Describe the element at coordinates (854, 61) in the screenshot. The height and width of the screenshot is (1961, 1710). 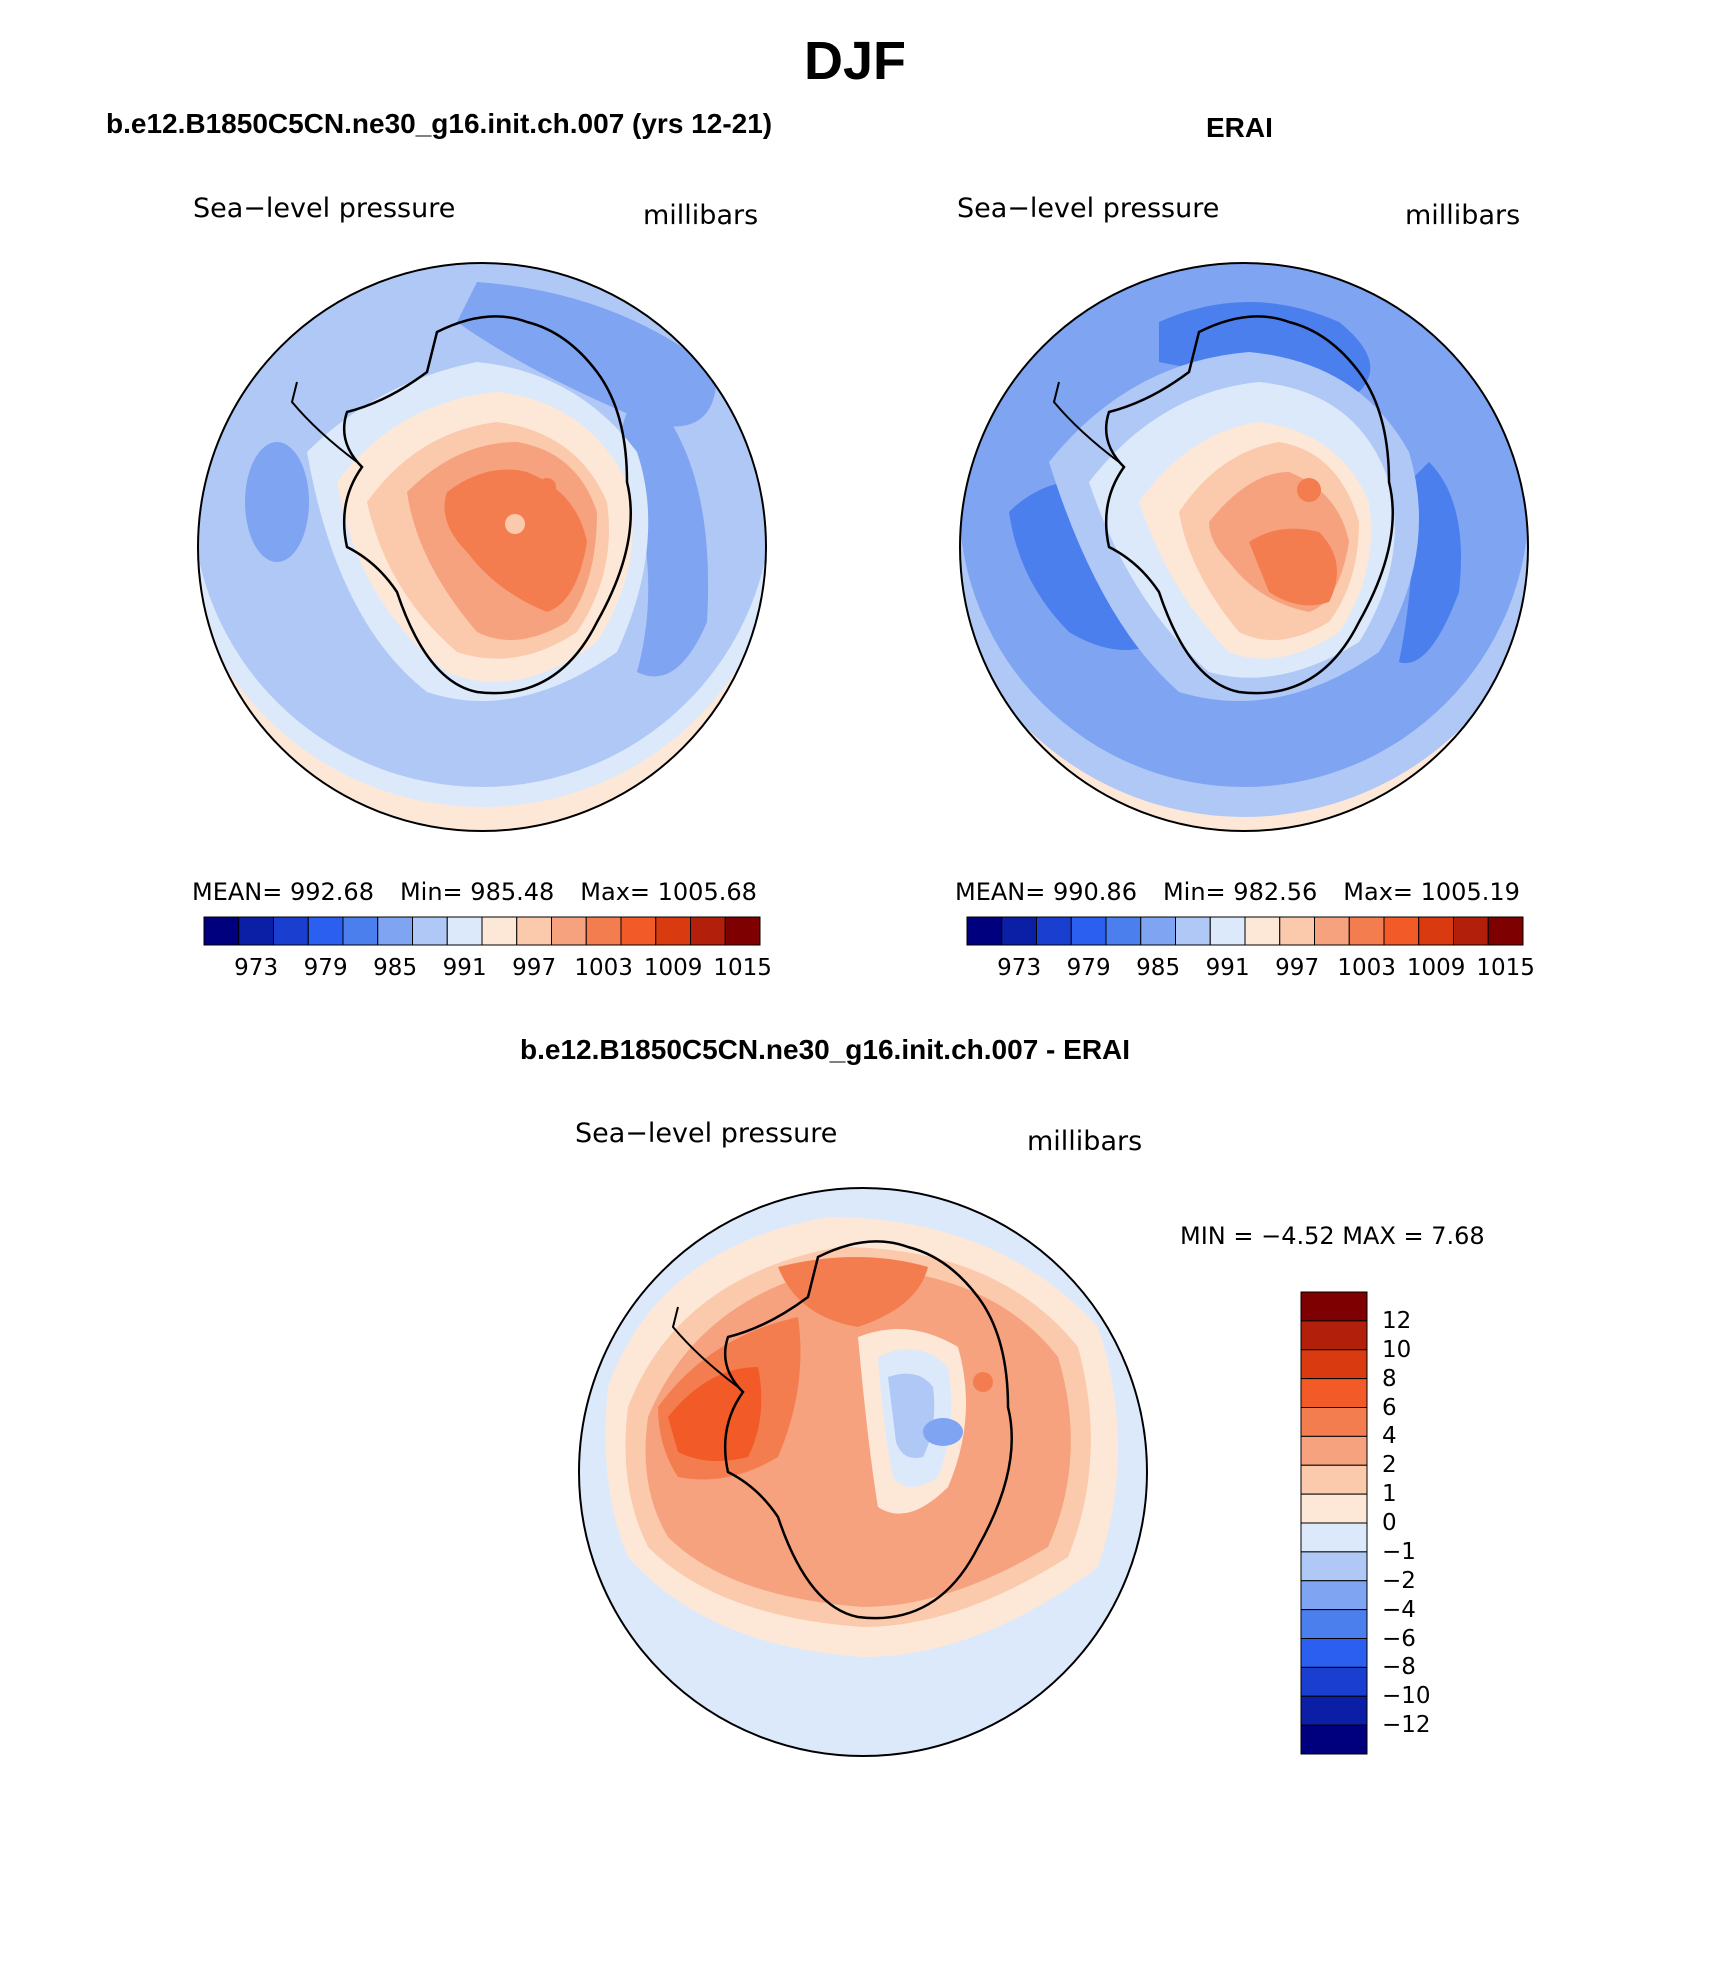
I see `page-title: DJF` at that location.